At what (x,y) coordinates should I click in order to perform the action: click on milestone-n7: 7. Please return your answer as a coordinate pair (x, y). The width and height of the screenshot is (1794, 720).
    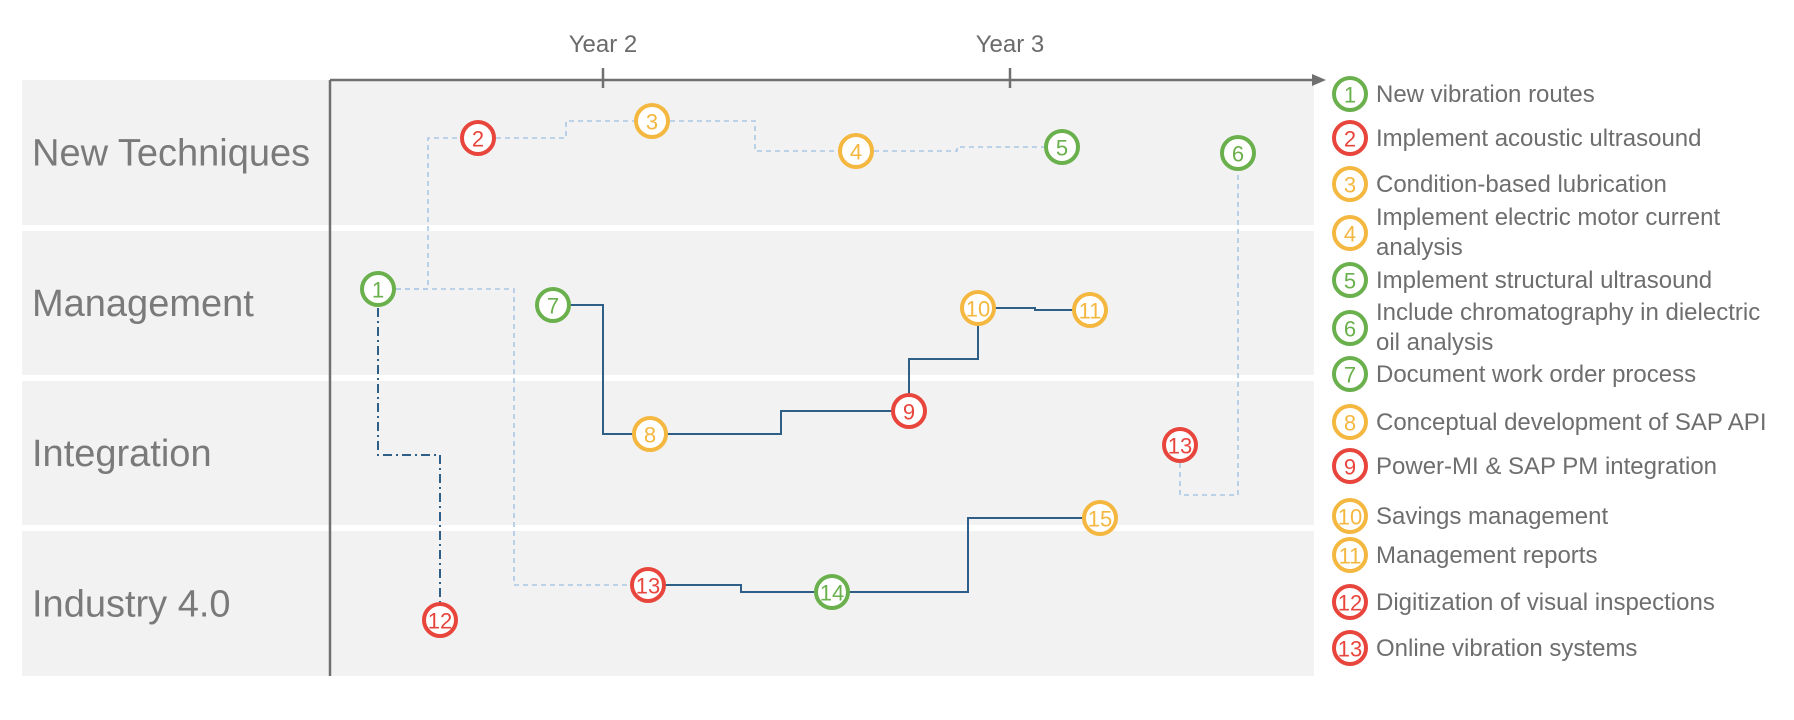
    Looking at the image, I should click on (553, 305).